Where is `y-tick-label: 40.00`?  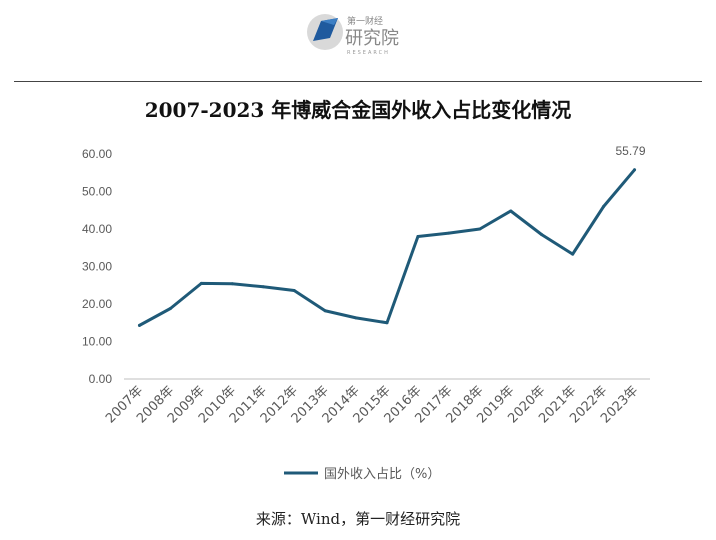
y-tick-label: 40.00 is located at coordinates (97, 229).